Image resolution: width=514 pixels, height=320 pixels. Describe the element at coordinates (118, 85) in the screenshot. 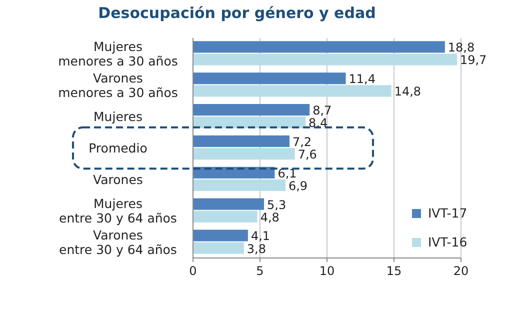

I see `y-tick-label: Varones menores a 30 años` at that location.